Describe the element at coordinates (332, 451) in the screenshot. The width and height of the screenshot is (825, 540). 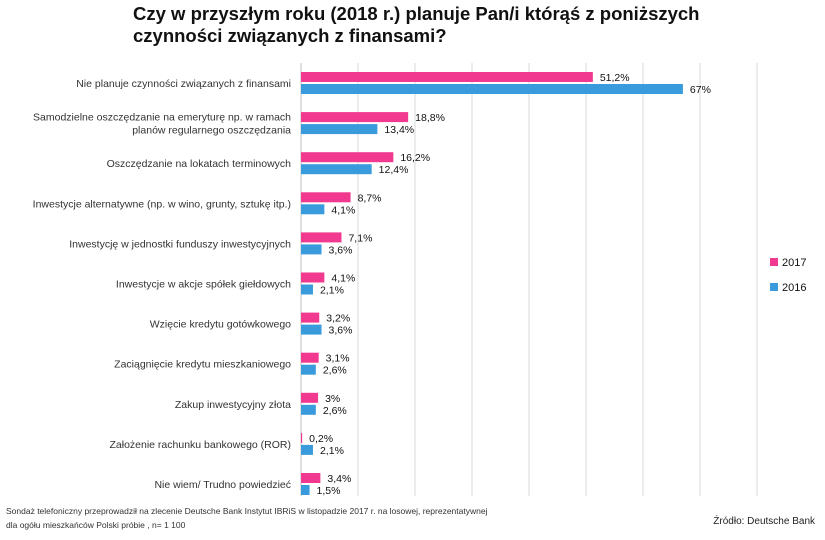
I see `value-label-2016-9: 2,1%` at that location.